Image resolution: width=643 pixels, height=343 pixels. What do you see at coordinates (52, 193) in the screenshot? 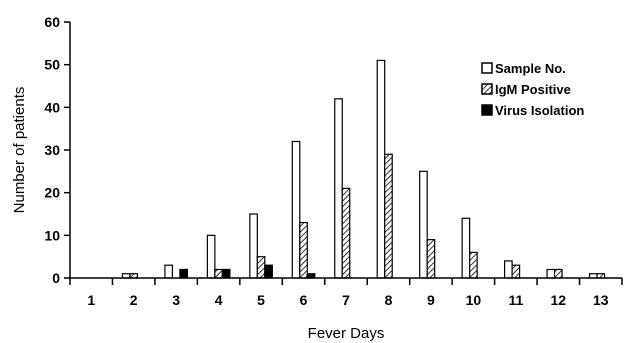
I see `y-tick-label-2: 20` at bounding box center [52, 193].